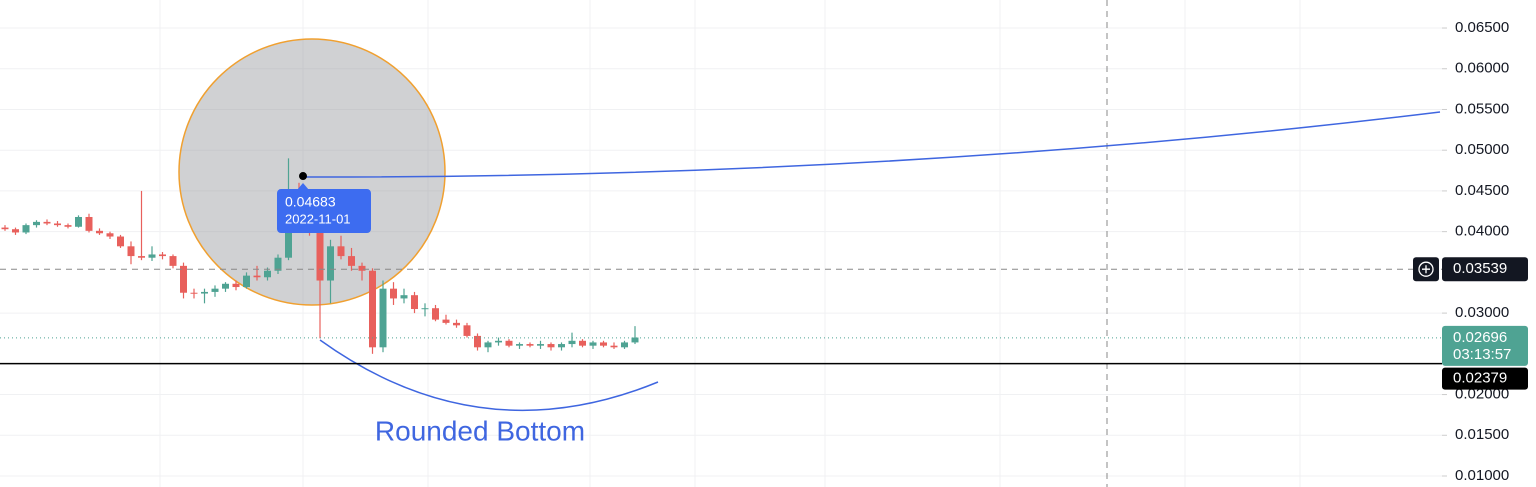 Image resolution: width=1536 pixels, height=487 pixels. What do you see at coordinates (480, 430) in the screenshot?
I see `annotation-label: Rounded Bottom` at bounding box center [480, 430].